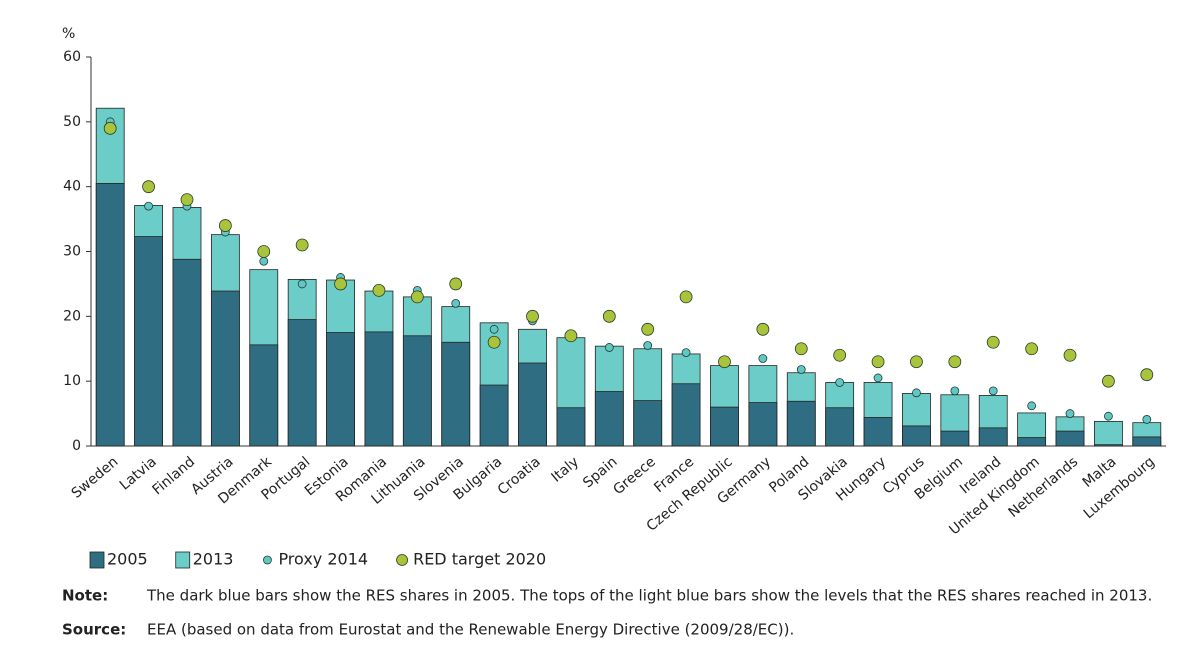 Image resolution: width=1203 pixels, height=671 pixels. I want to click on x-tick-label: Croatia, so click(519, 476).